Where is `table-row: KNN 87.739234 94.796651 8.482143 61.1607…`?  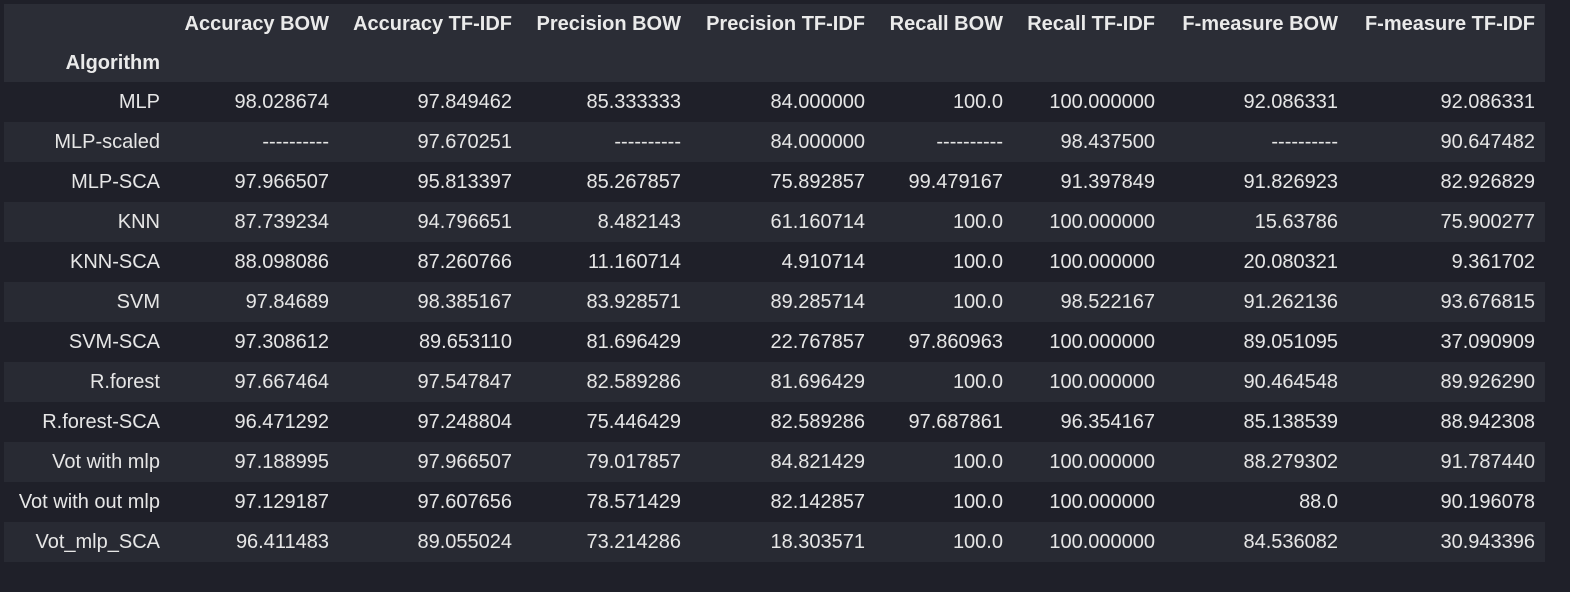 table-row: KNN 87.739234 94.796651 8.482143 61.1607… is located at coordinates (774, 222).